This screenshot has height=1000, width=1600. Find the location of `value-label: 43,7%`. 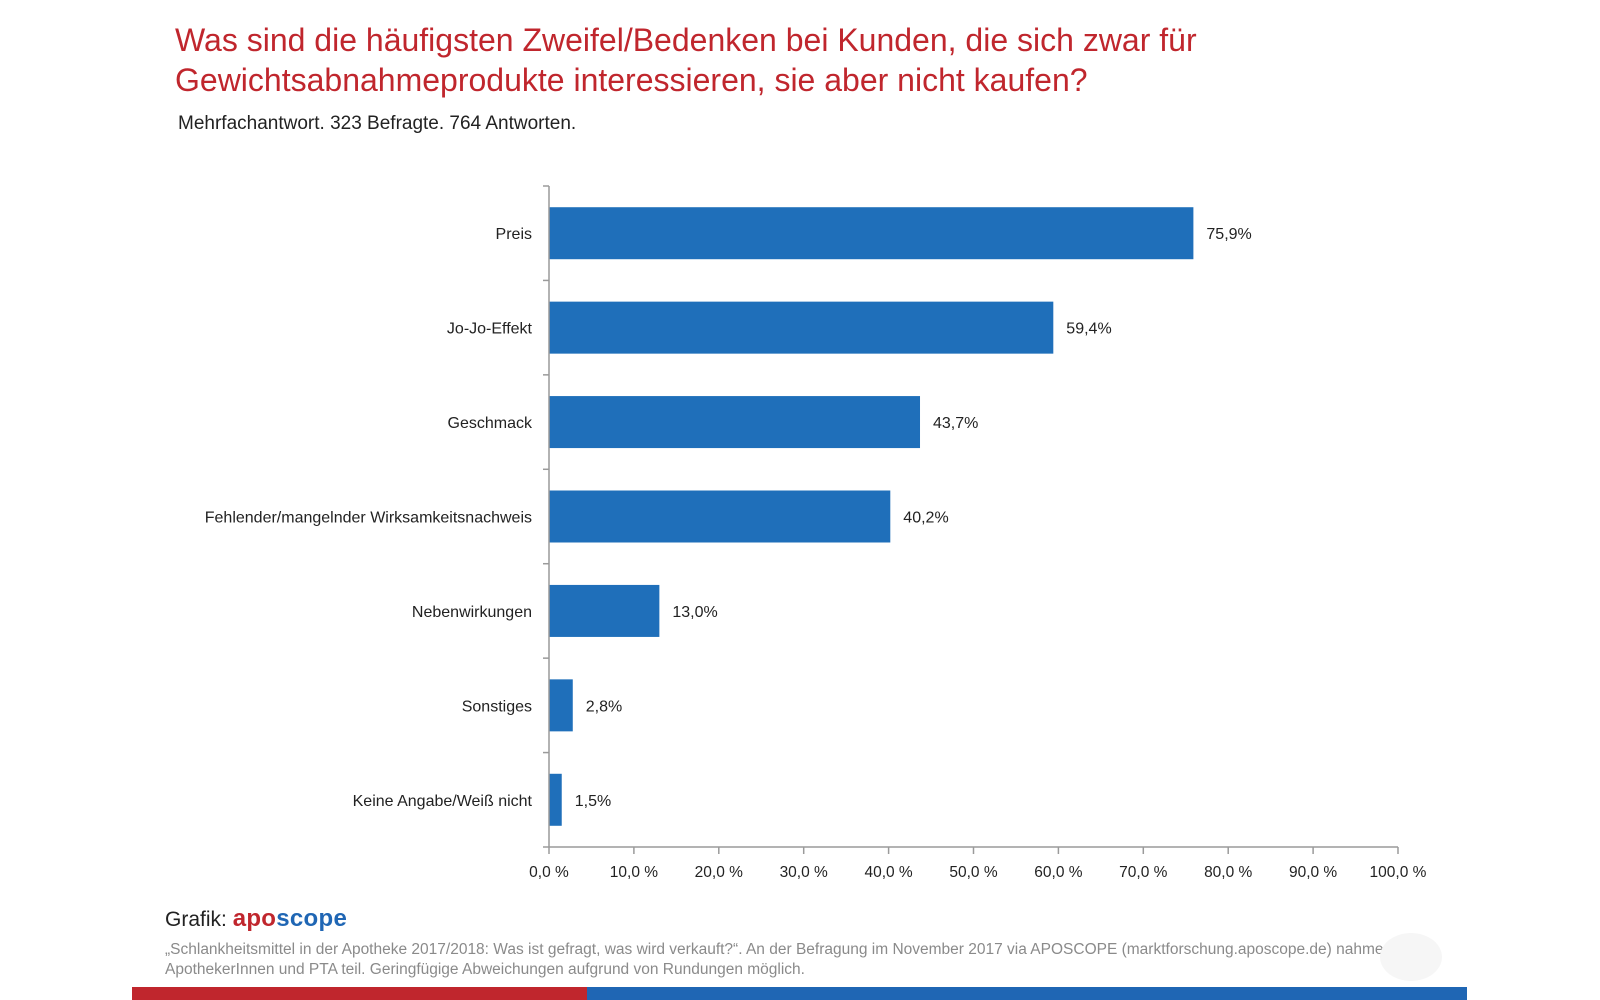

value-label: 43,7% is located at coordinates (955, 423).